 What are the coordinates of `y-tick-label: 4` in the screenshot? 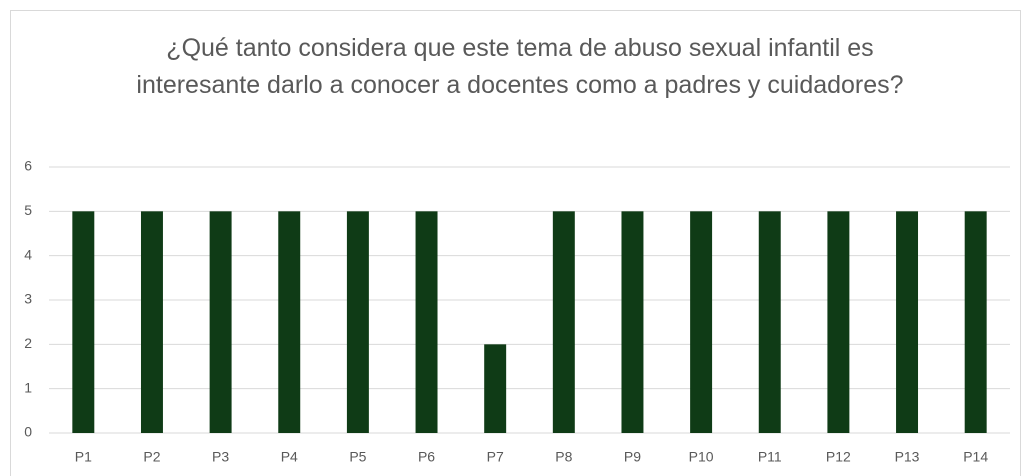 It's located at (28, 254).